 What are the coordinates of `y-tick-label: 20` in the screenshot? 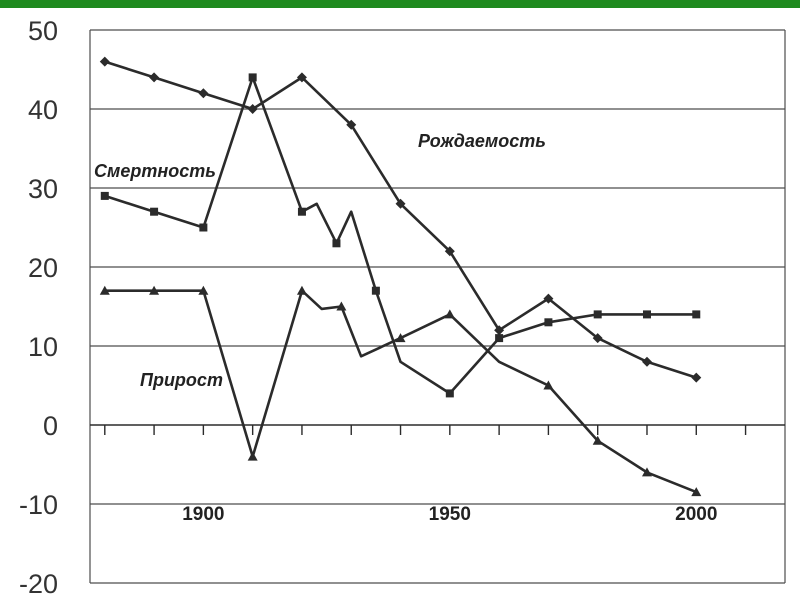 It's located at (43, 268).